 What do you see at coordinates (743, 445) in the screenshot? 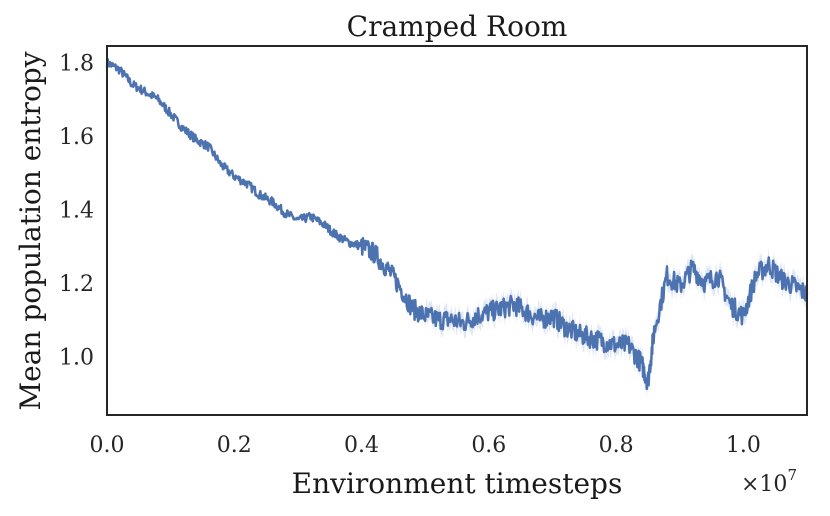
I see `x-tick-label: 1.0` at bounding box center [743, 445].